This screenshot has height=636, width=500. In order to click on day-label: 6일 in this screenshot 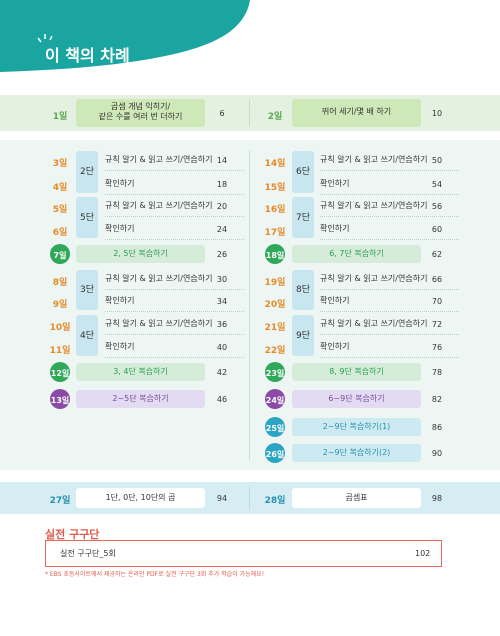, I will do `click(60, 233)`.